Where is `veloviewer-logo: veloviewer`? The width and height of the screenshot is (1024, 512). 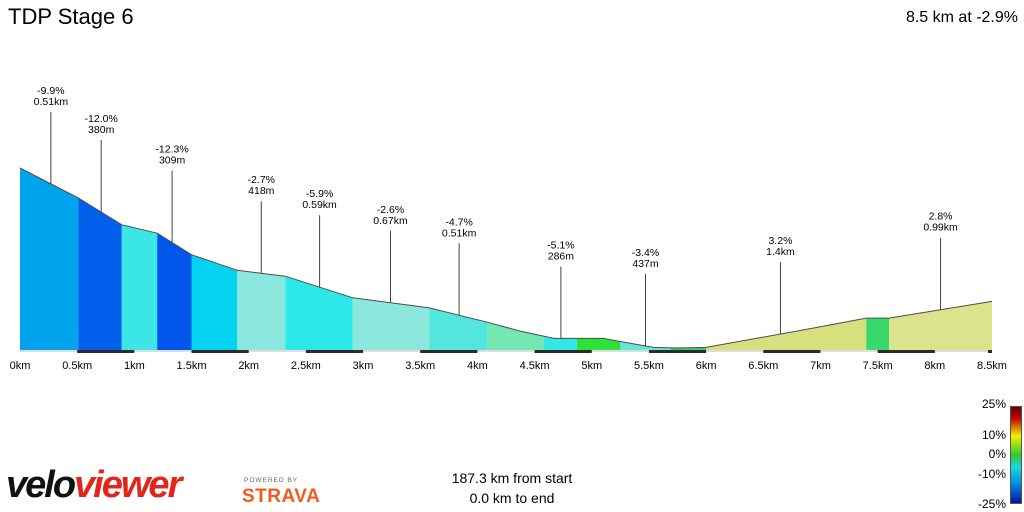 veloviewer-logo: veloviewer is located at coordinates (94, 485).